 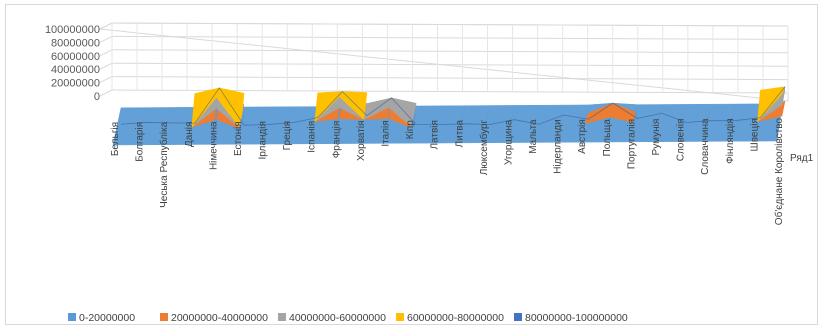 What do you see at coordinates (336, 140) in the screenshot?
I see `category-label: Франція` at bounding box center [336, 140].